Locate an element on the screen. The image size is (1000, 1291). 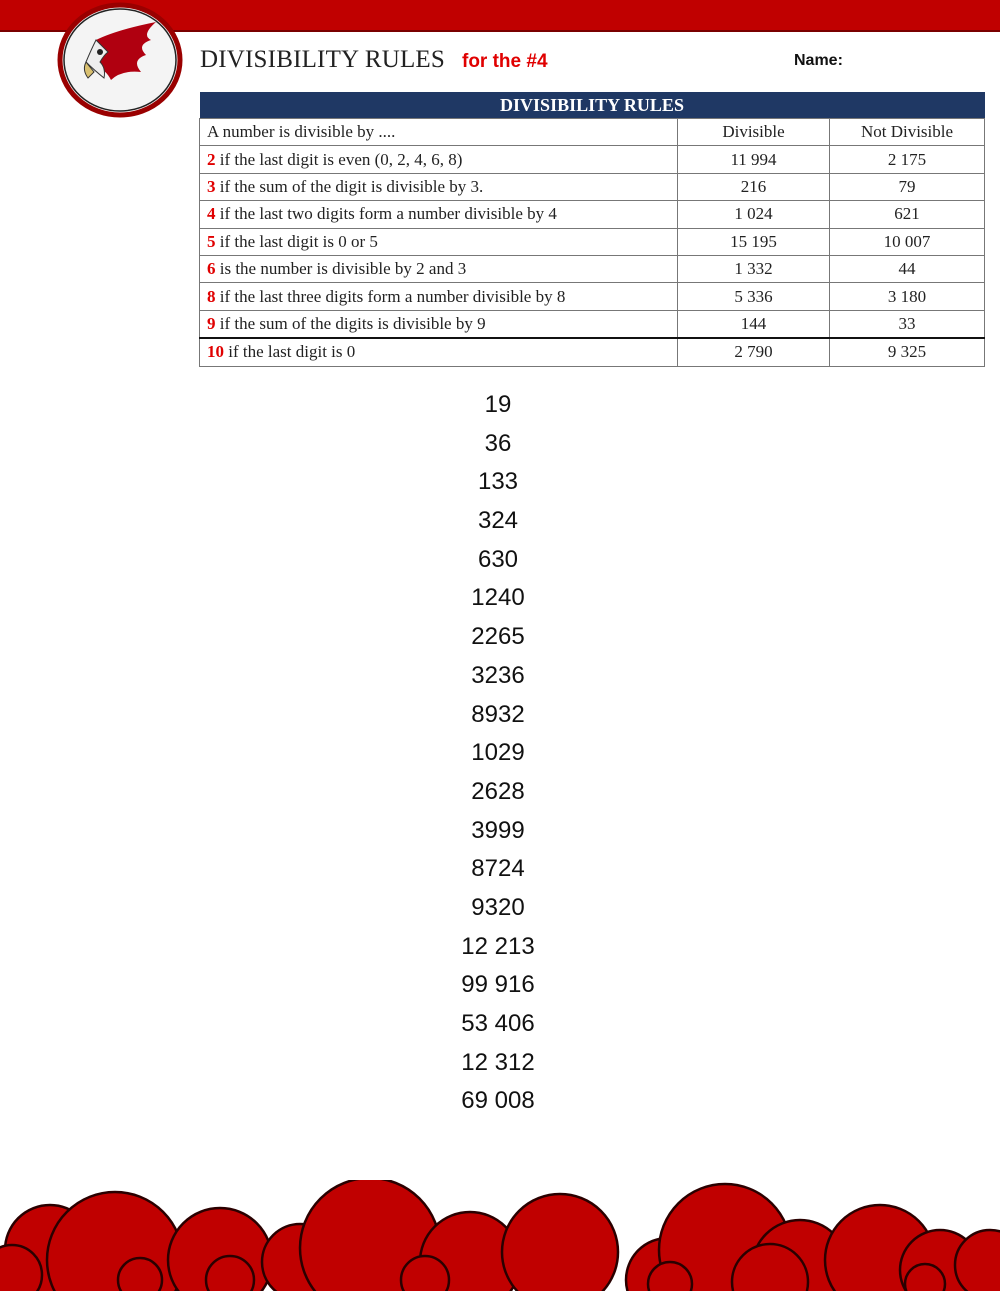
number-item: 1029 is located at coordinates (498, 753).